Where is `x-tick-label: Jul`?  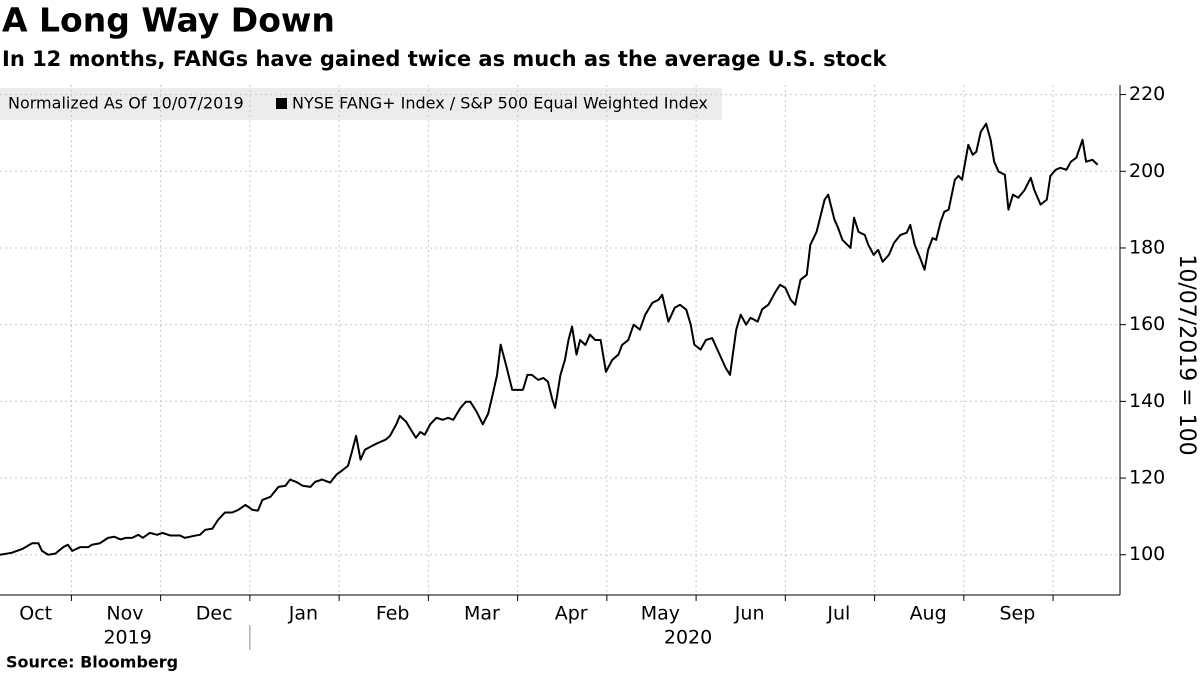 x-tick-label: Jul is located at coordinates (838, 614).